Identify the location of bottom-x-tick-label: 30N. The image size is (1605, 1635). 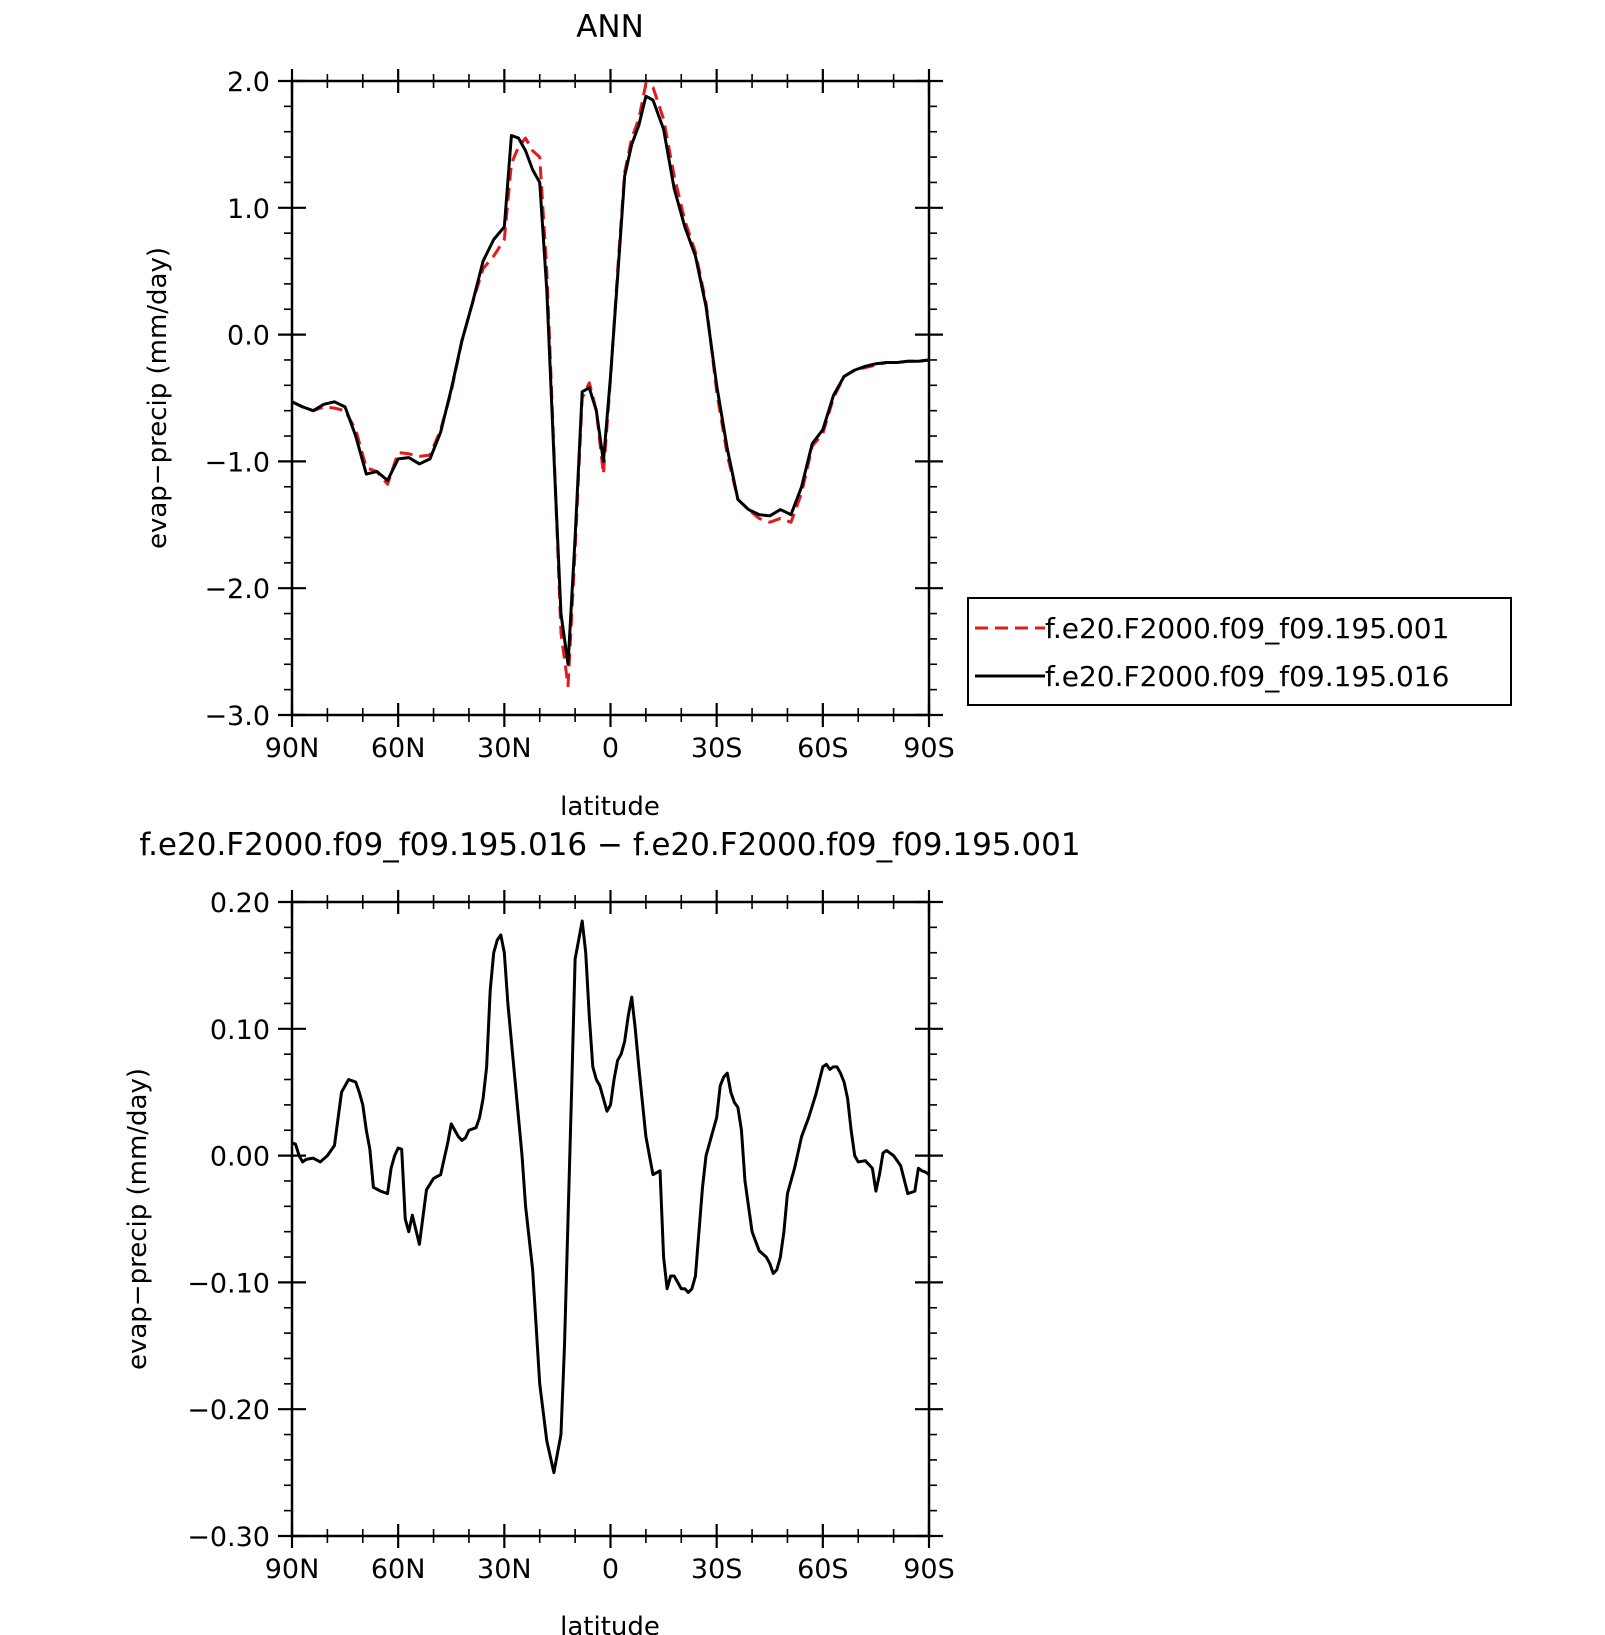
(504, 1569).